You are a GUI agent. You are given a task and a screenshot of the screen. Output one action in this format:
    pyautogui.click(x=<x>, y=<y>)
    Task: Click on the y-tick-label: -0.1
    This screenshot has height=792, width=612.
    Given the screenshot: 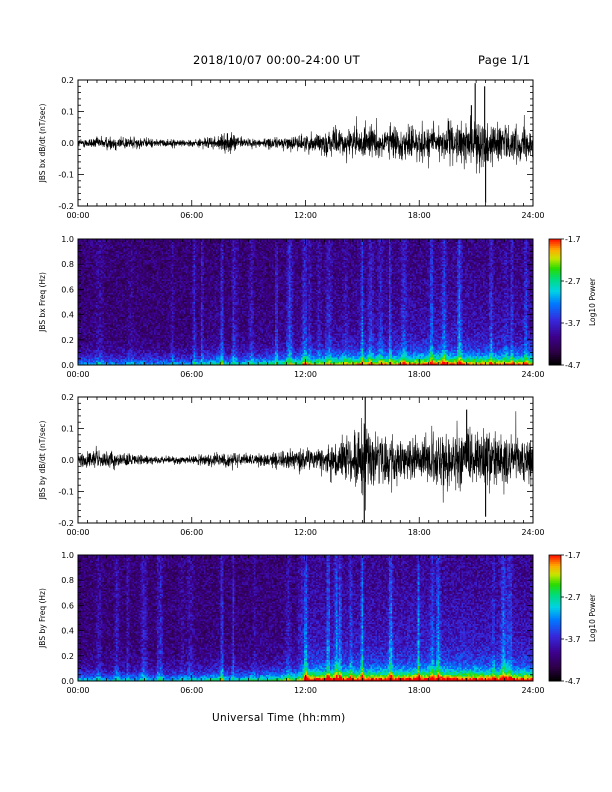 What is the action you would take?
    pyautogui.click(x=66, y=175)
    